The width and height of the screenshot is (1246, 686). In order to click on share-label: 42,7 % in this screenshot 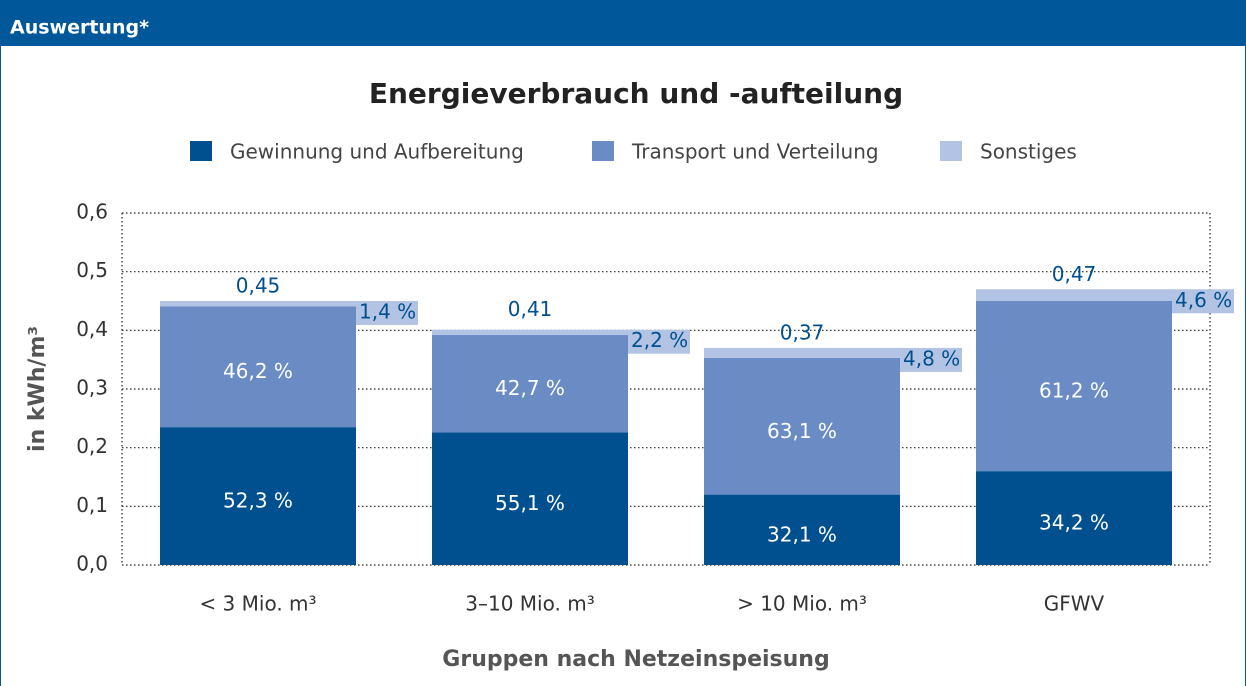, I will do `click(530, 388)`.